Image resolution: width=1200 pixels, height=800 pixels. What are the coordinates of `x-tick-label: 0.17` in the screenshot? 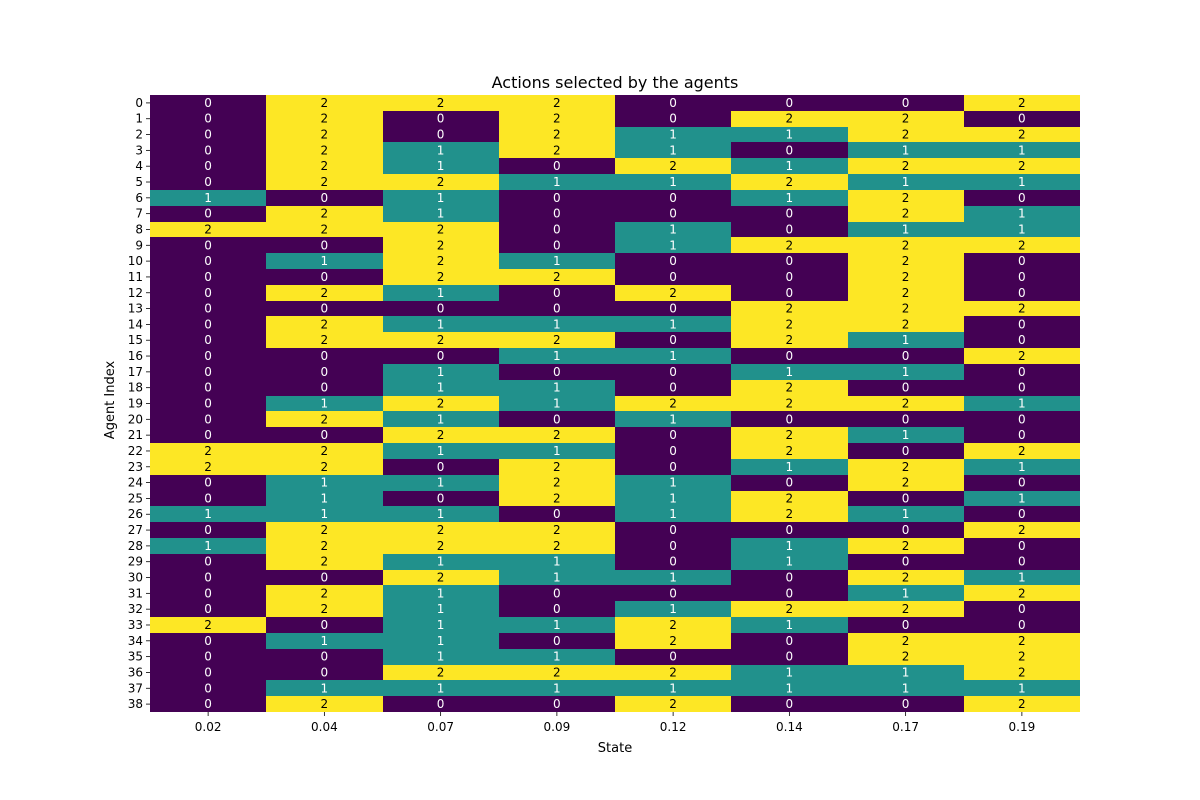 It's located at (905, 727).